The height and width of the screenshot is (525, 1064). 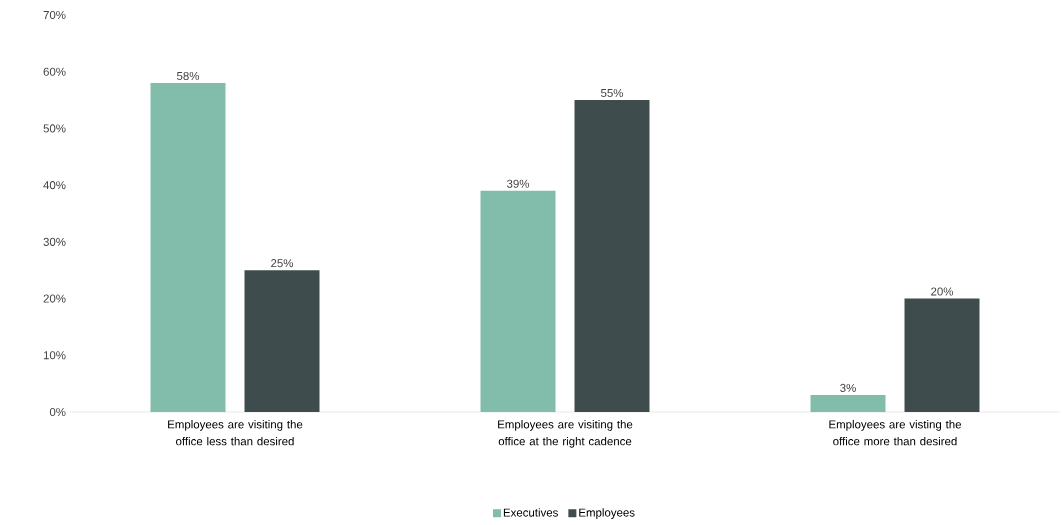 What do you see at coordinates (607, 513) in the screenshot?
I see `legend-label: Employees` at bounding box center [607, 513].